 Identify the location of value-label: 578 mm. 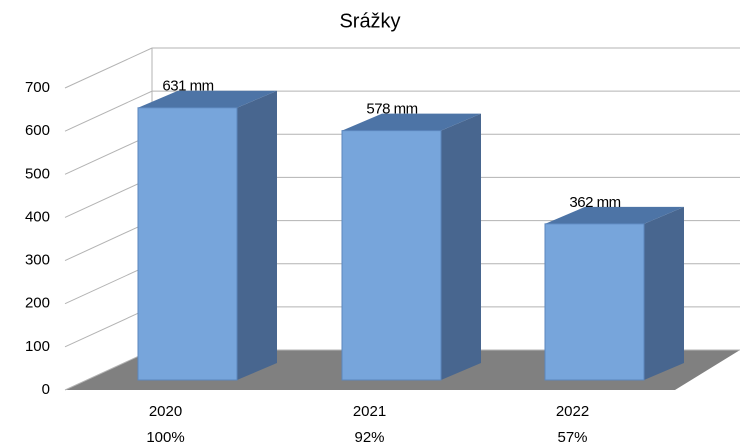
(391, 109).